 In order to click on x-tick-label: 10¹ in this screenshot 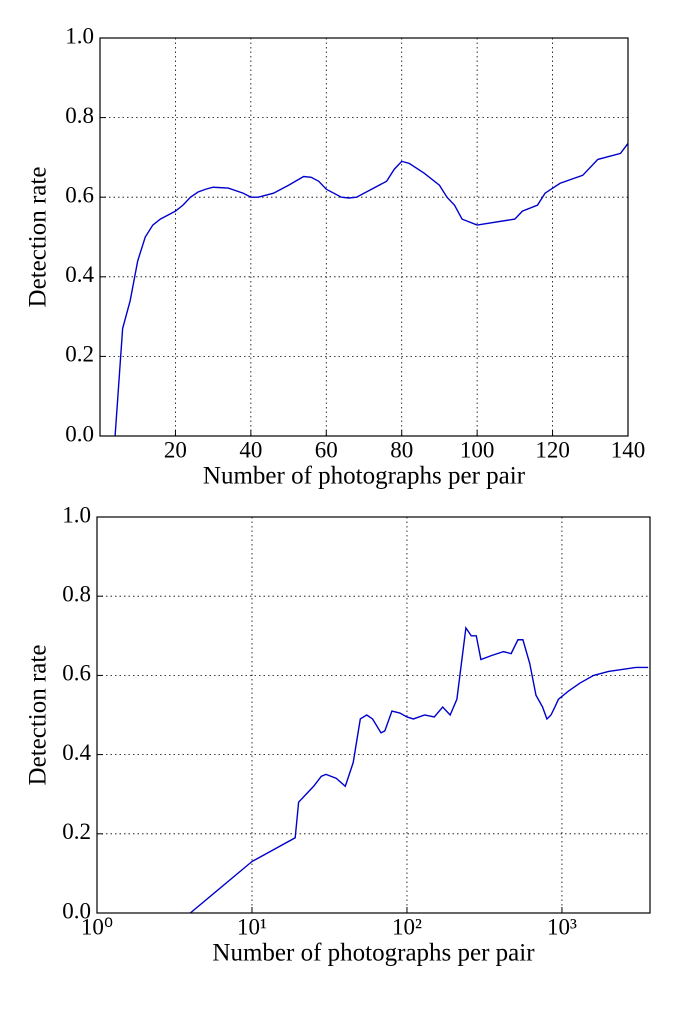, I will do `click(252, 926)`.